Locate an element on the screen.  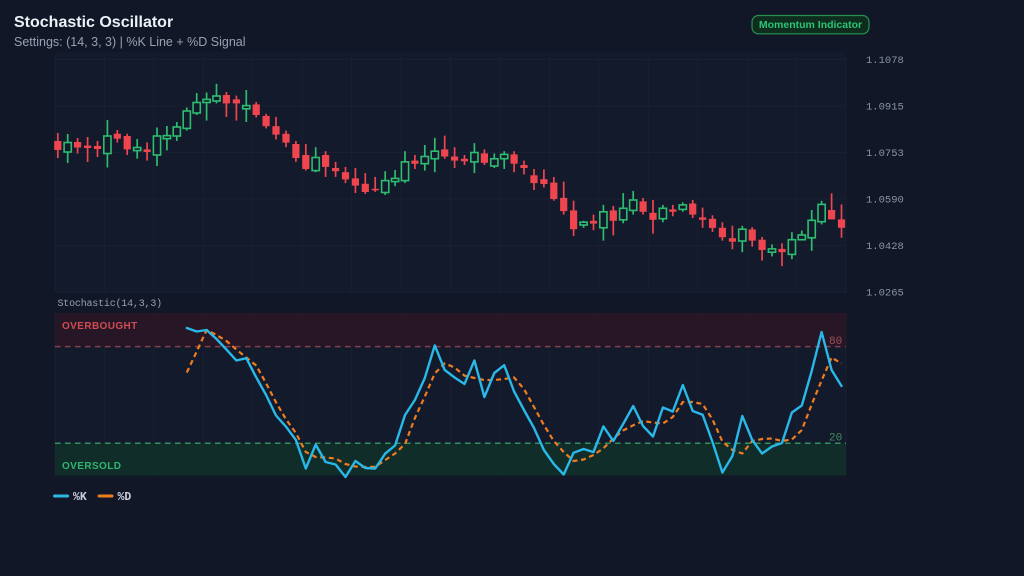
svg-text: 1.1078 is located at coordinates (885, 61).